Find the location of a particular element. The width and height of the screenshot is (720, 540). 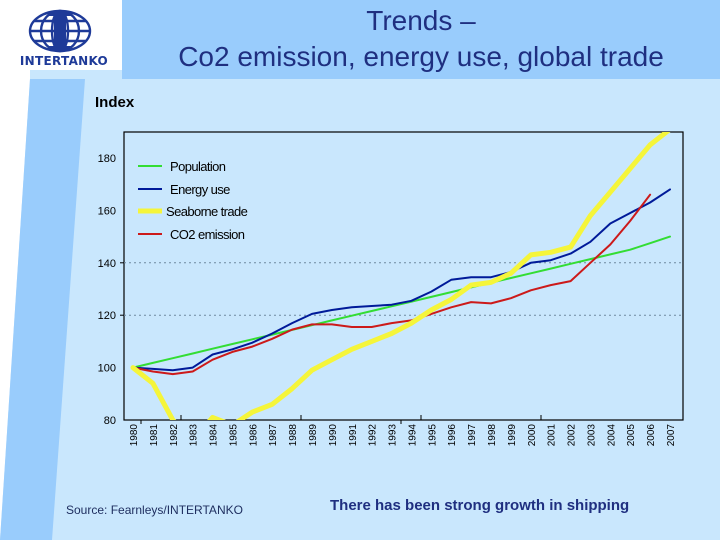

x-tick-label: 2005 is located at coordinates (631, 435).